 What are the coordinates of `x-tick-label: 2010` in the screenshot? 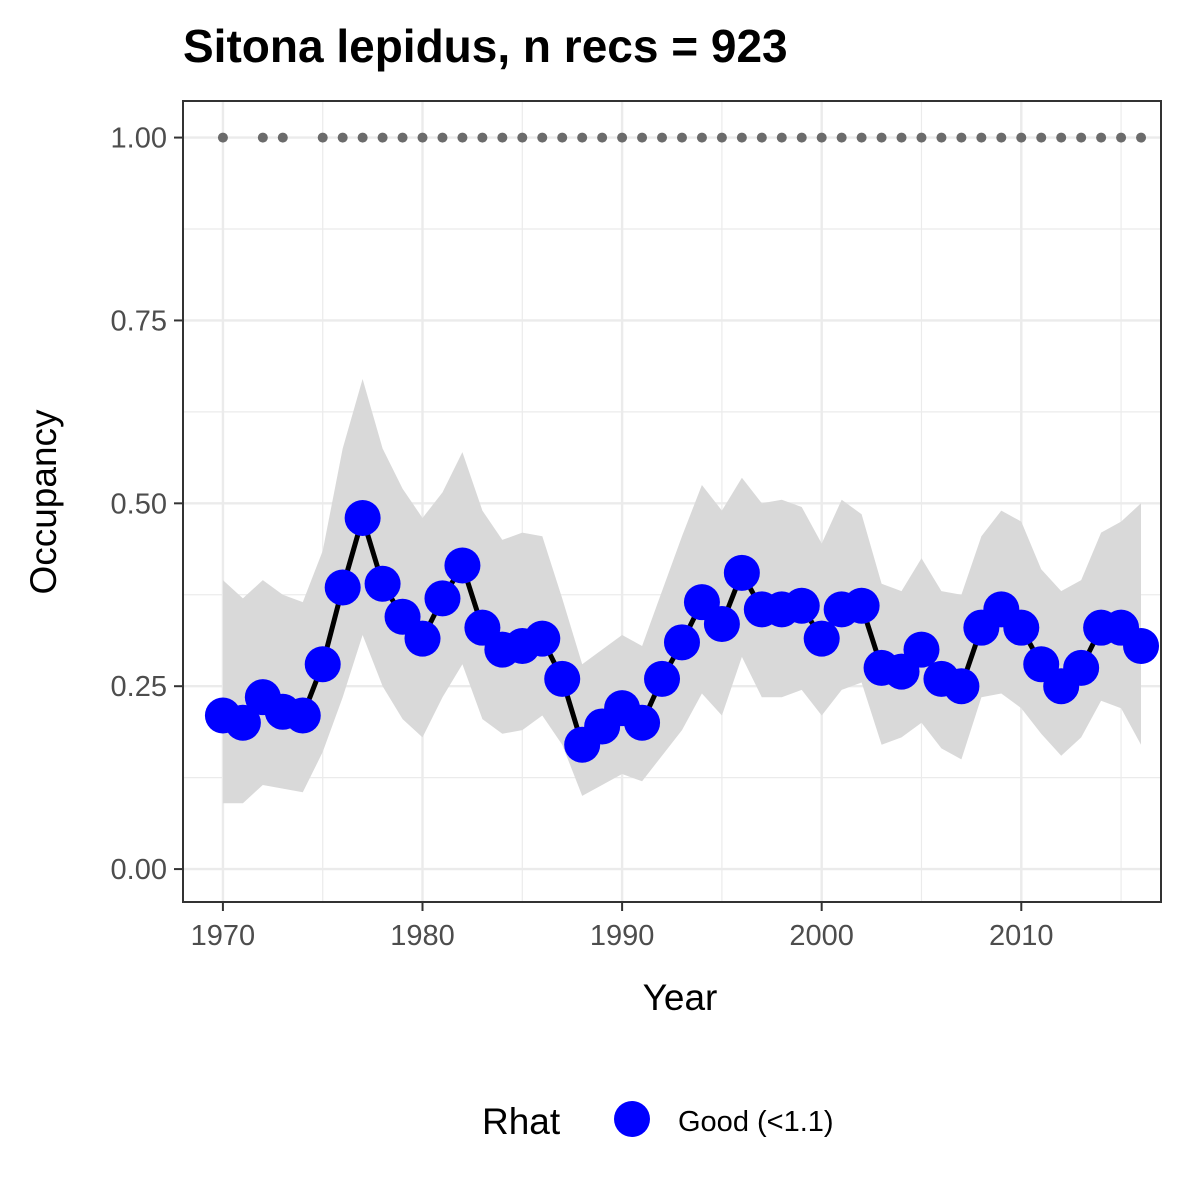 It's located at (1021, 936).